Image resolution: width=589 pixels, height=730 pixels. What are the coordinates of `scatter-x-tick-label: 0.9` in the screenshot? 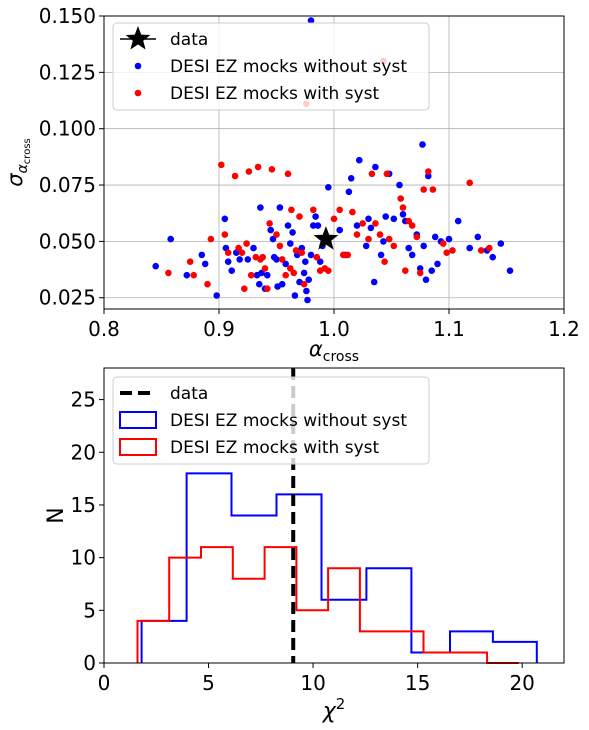 It's located at (219, 329).